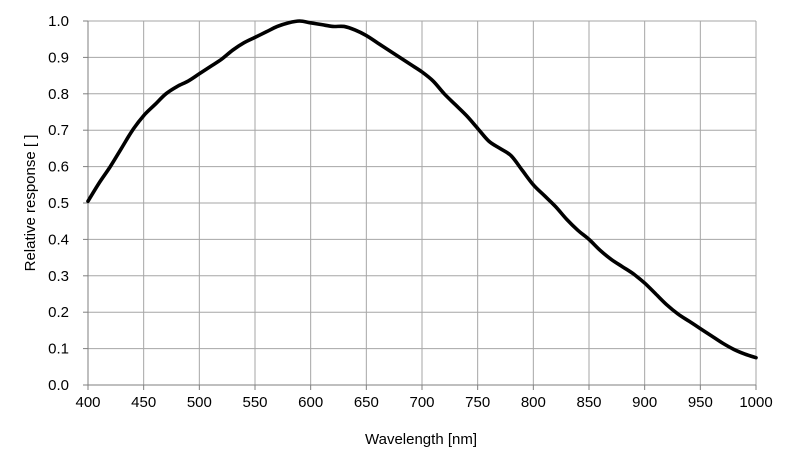 The width and height of the screenshot is (800, 465). I want to click on y-tick-label: 0.6, so click(58, 167).